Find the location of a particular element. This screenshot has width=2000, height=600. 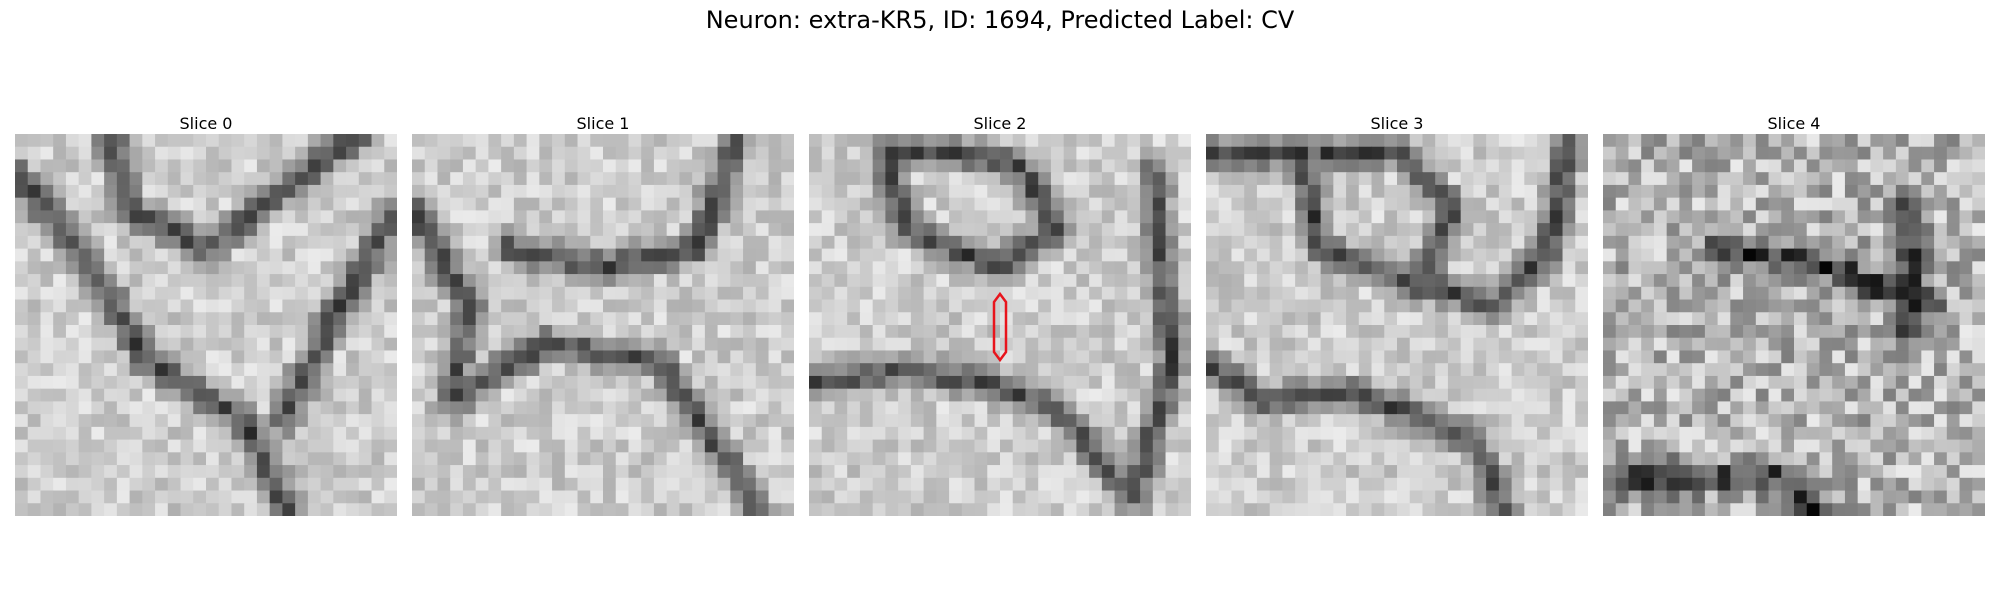

slice-panel-1: Slice 1 is located at coordinates (603, 314).